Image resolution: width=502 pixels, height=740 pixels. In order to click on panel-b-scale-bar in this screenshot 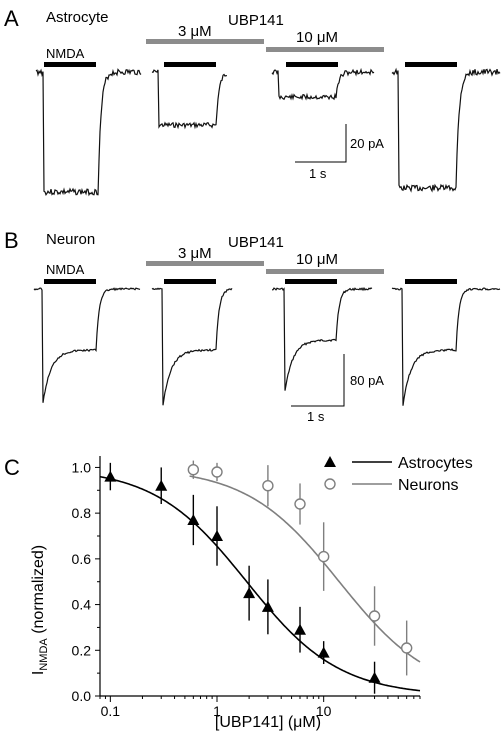, I will do `click(318, 380)`.